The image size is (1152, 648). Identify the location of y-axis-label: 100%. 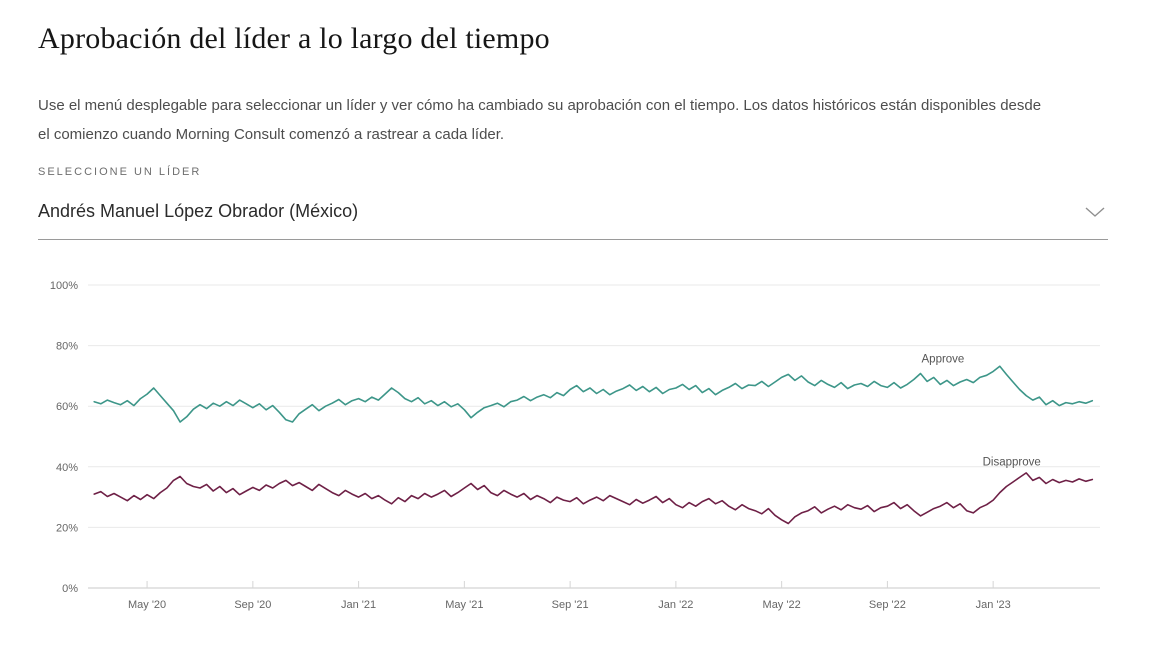
(64, 286).